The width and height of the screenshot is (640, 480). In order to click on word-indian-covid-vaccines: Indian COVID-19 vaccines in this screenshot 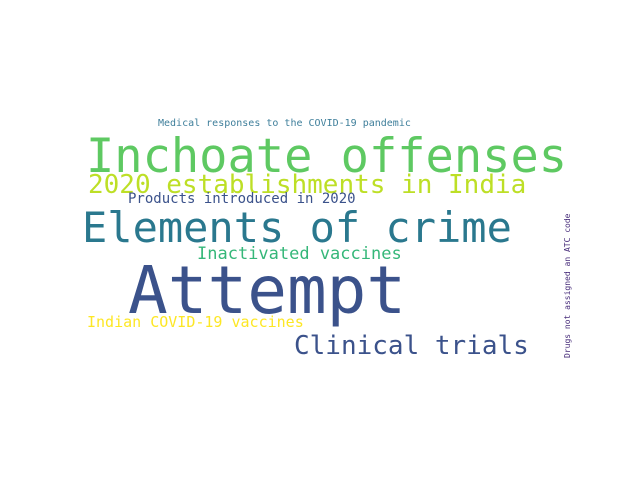, I will do `click(195, 322)`.